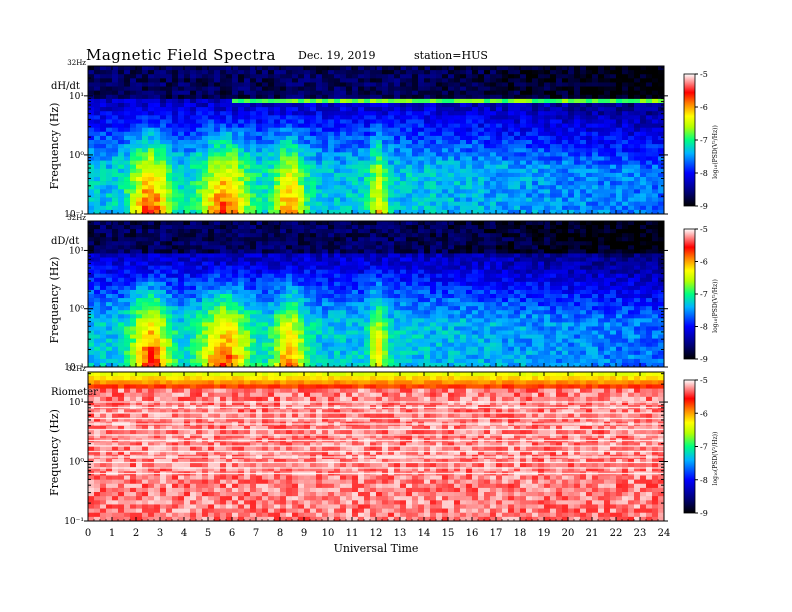  I want to click on x-tick-label: 15, so click(448, 533).